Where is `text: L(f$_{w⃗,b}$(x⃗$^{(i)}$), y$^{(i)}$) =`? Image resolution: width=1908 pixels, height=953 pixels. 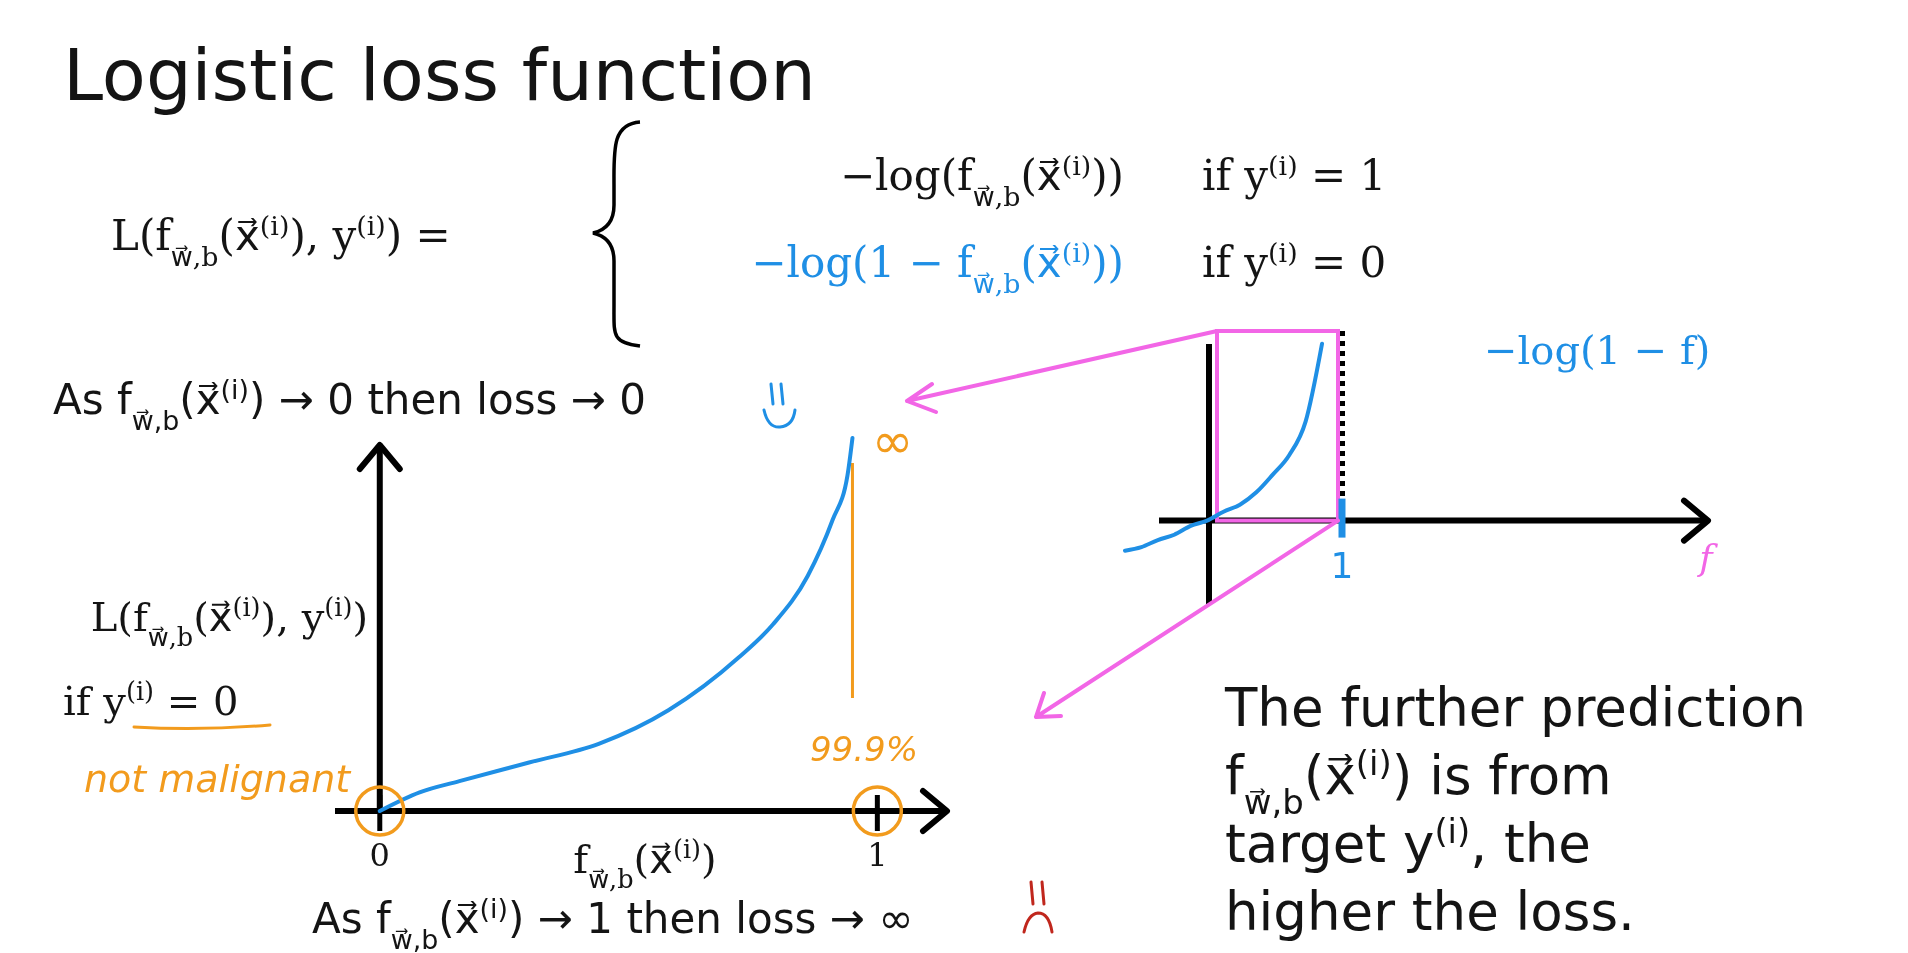 text: L(f$_{w⃗,b}$(x⃗$^{(i)}$), y$^{(i)}$) = is located at coordinates (281, 240).